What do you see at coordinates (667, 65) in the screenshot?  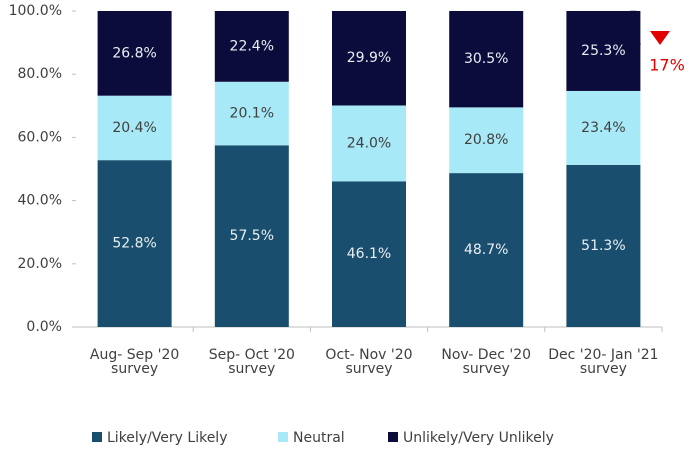 I see `annotation: 17%` at bounding box center [667, 65].